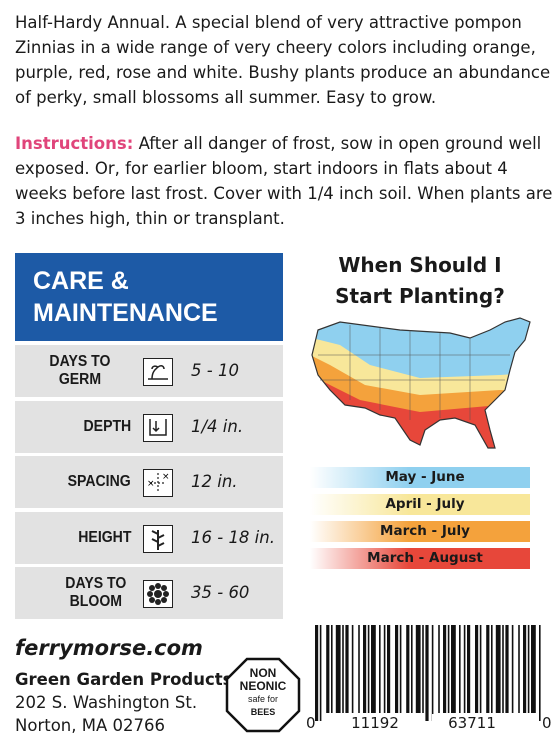  I want to click on planting-title: When Should I Start Planting?, so click(420, 281).